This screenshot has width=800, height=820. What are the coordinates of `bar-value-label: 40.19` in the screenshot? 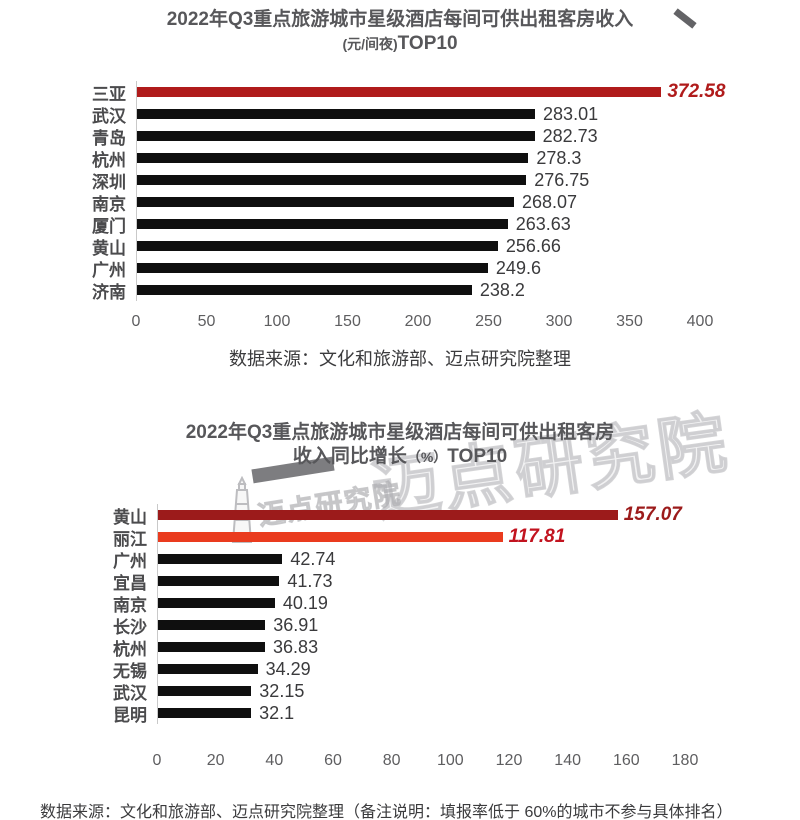 It's located at (305, 602).